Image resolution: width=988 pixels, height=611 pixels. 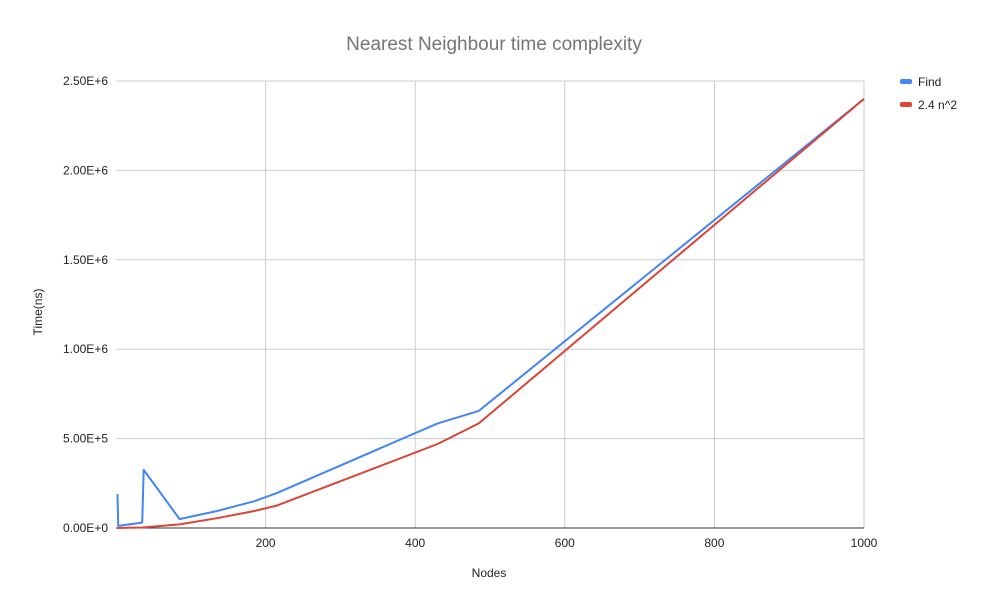 I want to click on x-axis-label: Nodes, so click(x=489, y=573).